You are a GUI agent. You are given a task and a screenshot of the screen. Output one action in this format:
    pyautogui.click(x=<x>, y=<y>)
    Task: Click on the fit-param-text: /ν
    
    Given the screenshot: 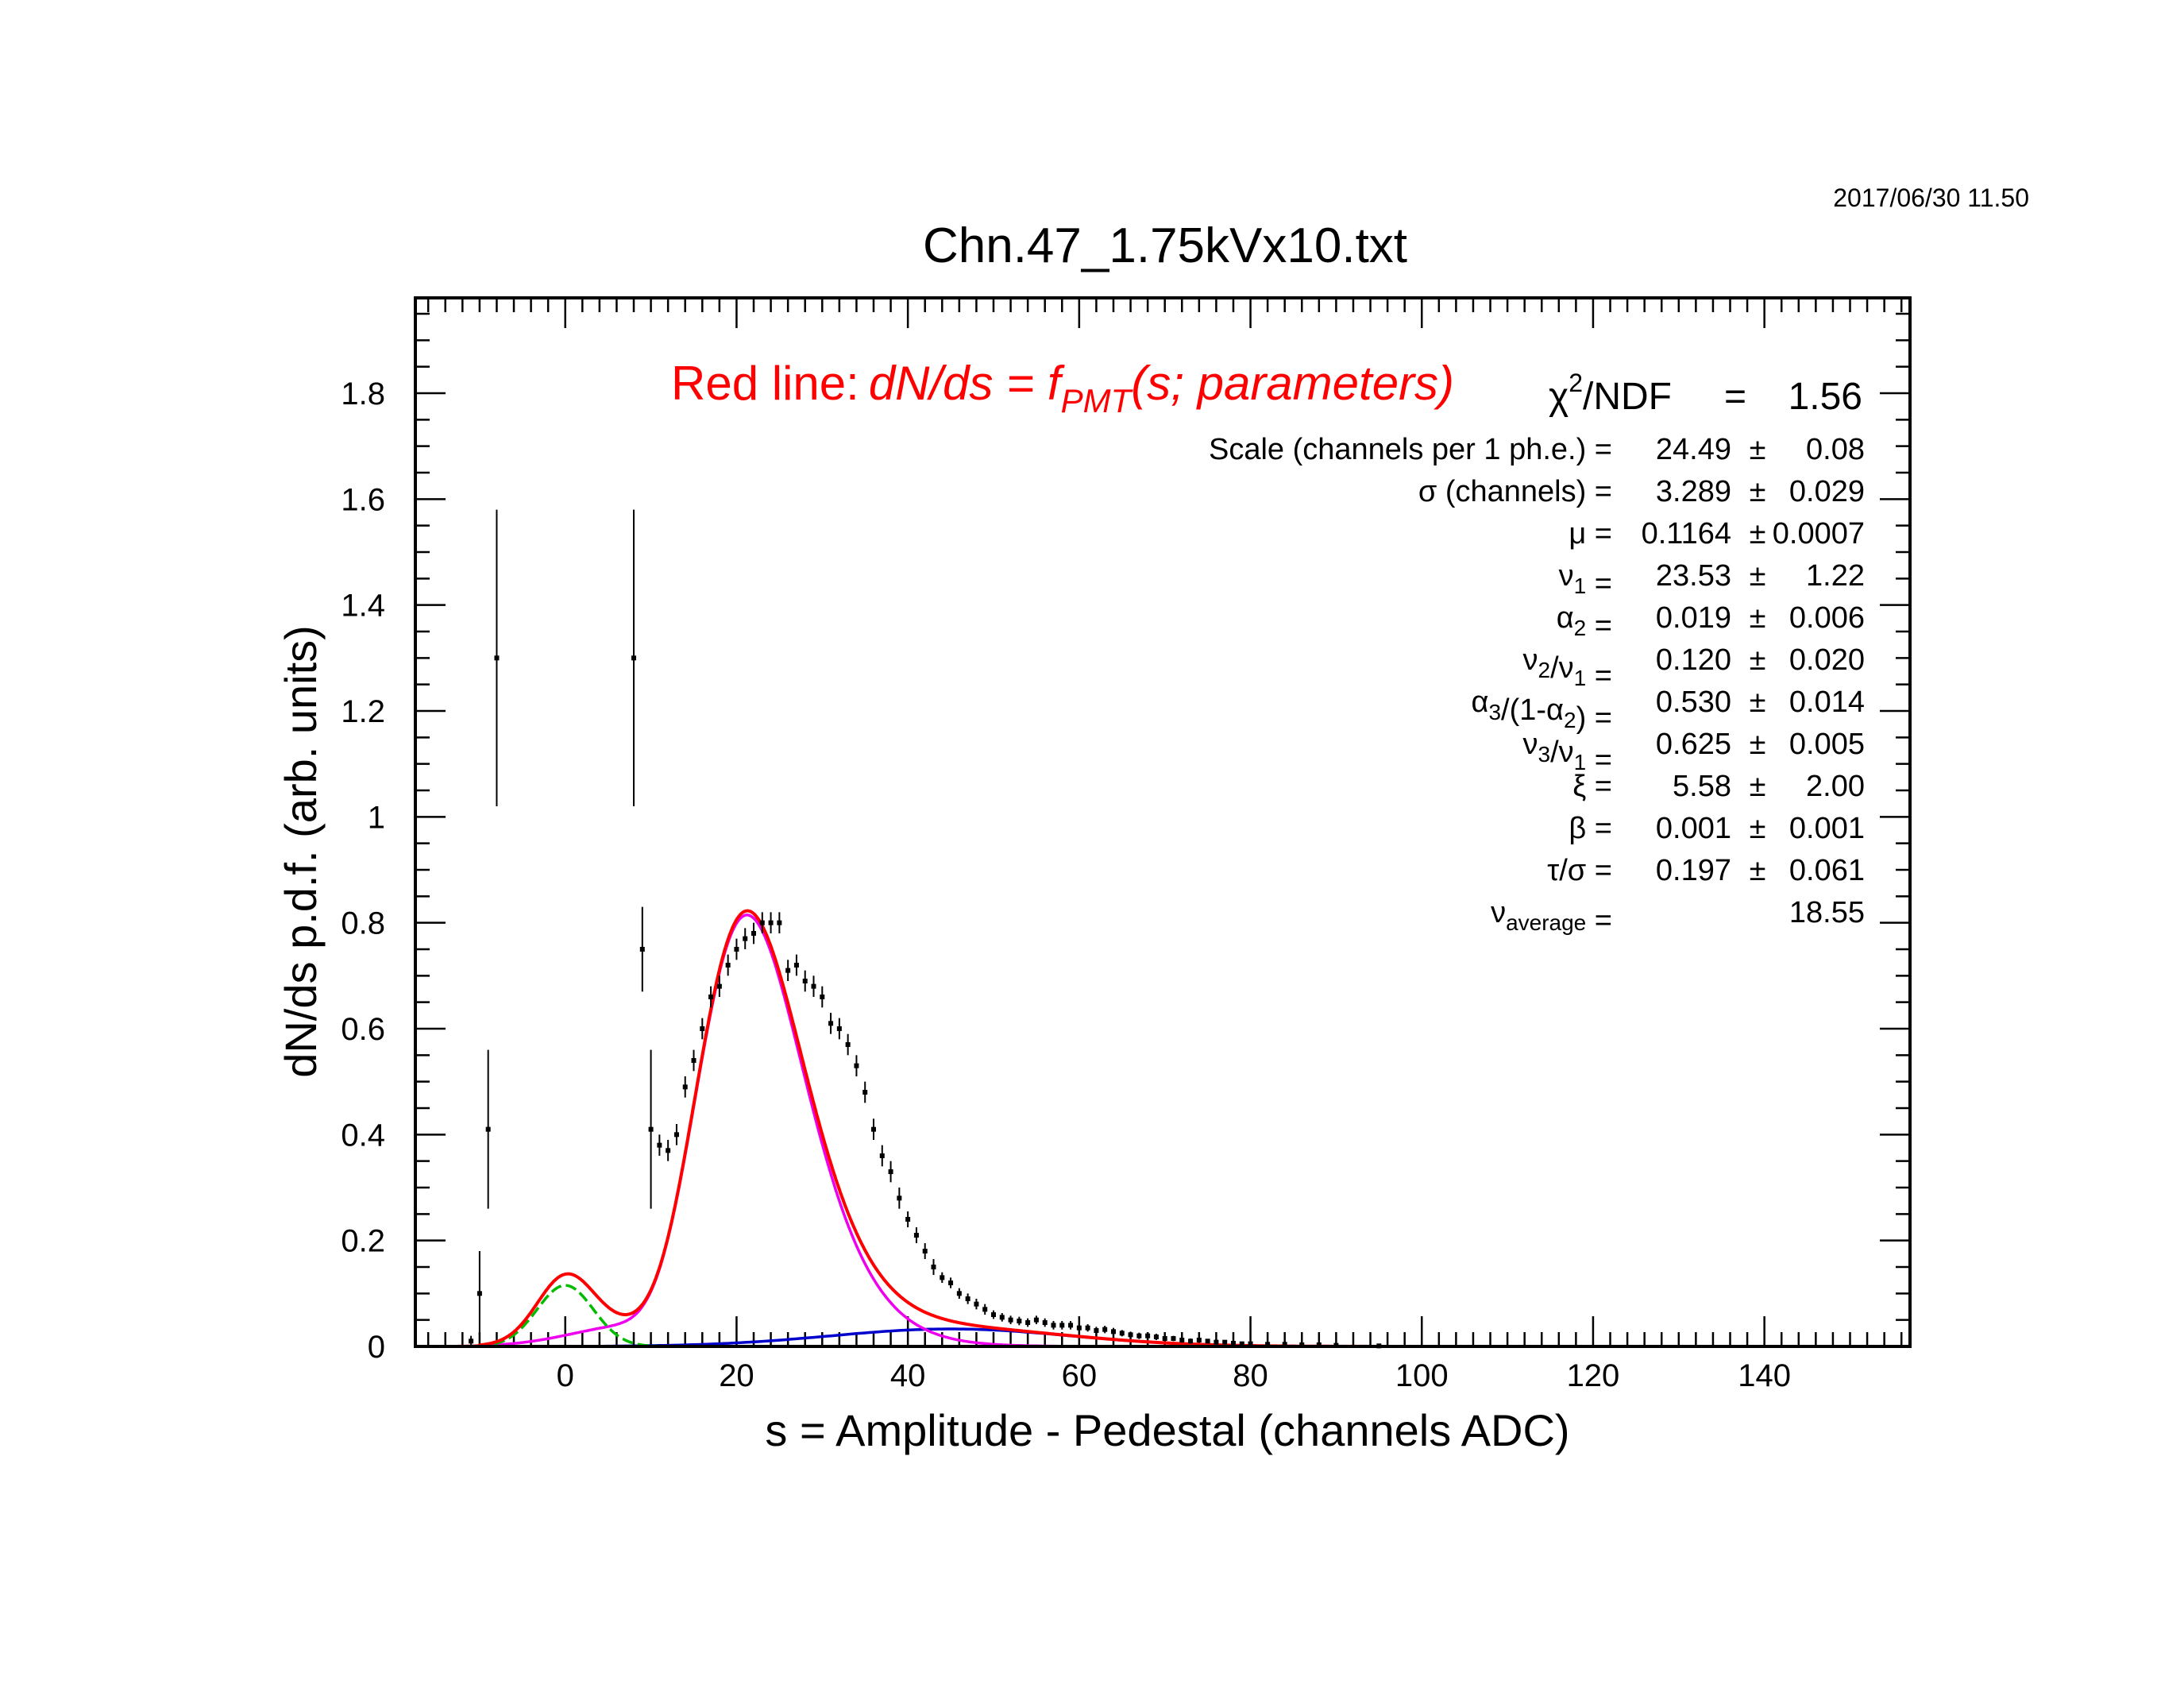 What is the action you would take?
    pyautogui.click(x=1562, y=668)
    